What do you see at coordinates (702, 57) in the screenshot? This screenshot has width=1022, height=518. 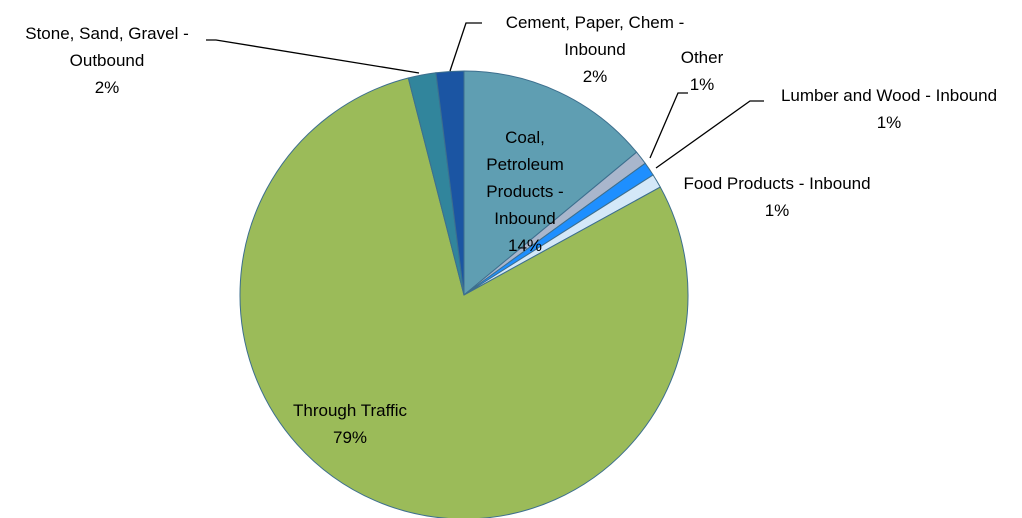 I see `category-label: Other` at bounding box center [702, 57].